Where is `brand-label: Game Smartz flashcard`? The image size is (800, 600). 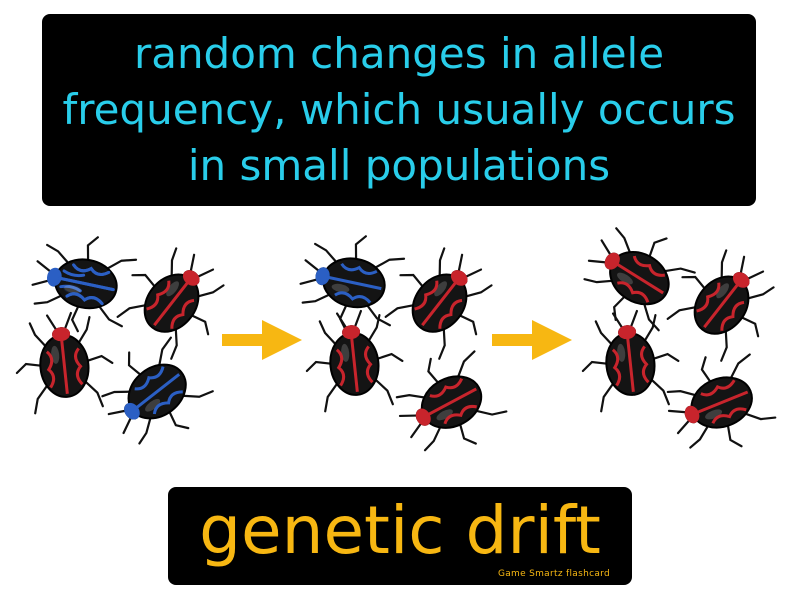
brand-label: Game Smartz flashcard is located at coordinates (553, 574).